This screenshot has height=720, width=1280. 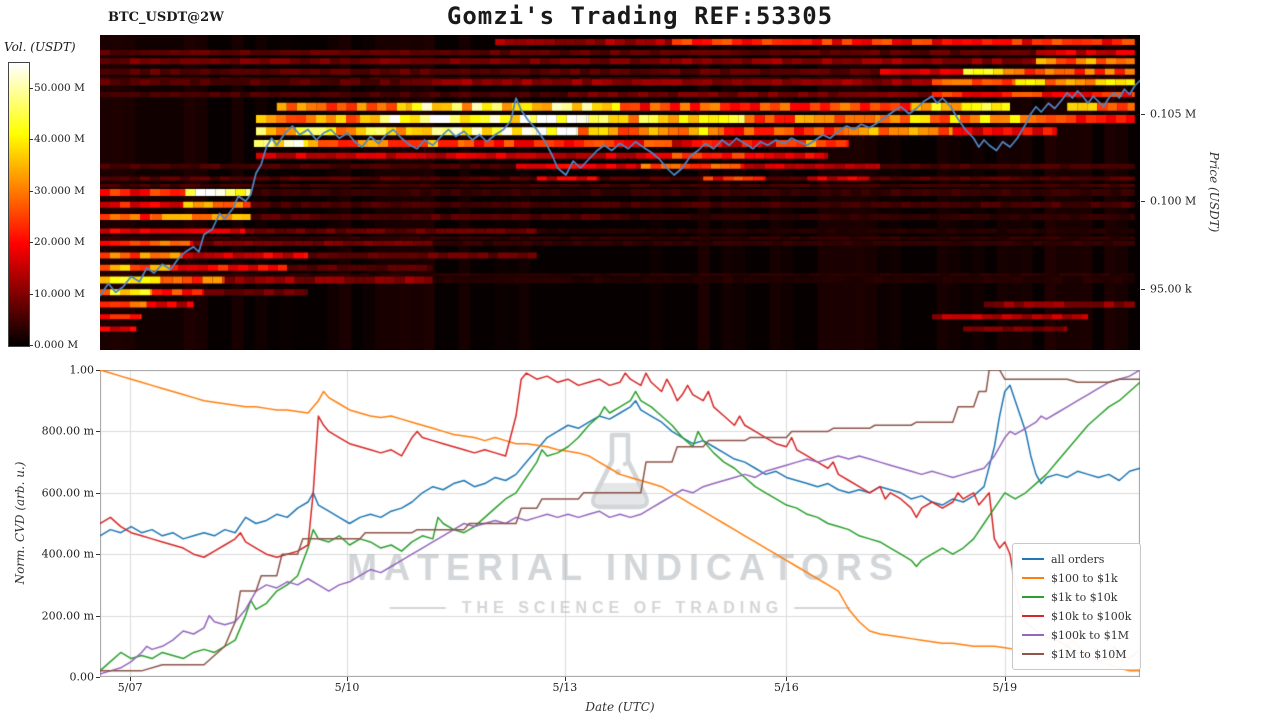 What do you see at coordinates (1173, 201) in the screenshot?
I see `price-tick-label: 0.100 M` at bounding box center [1173, 201].